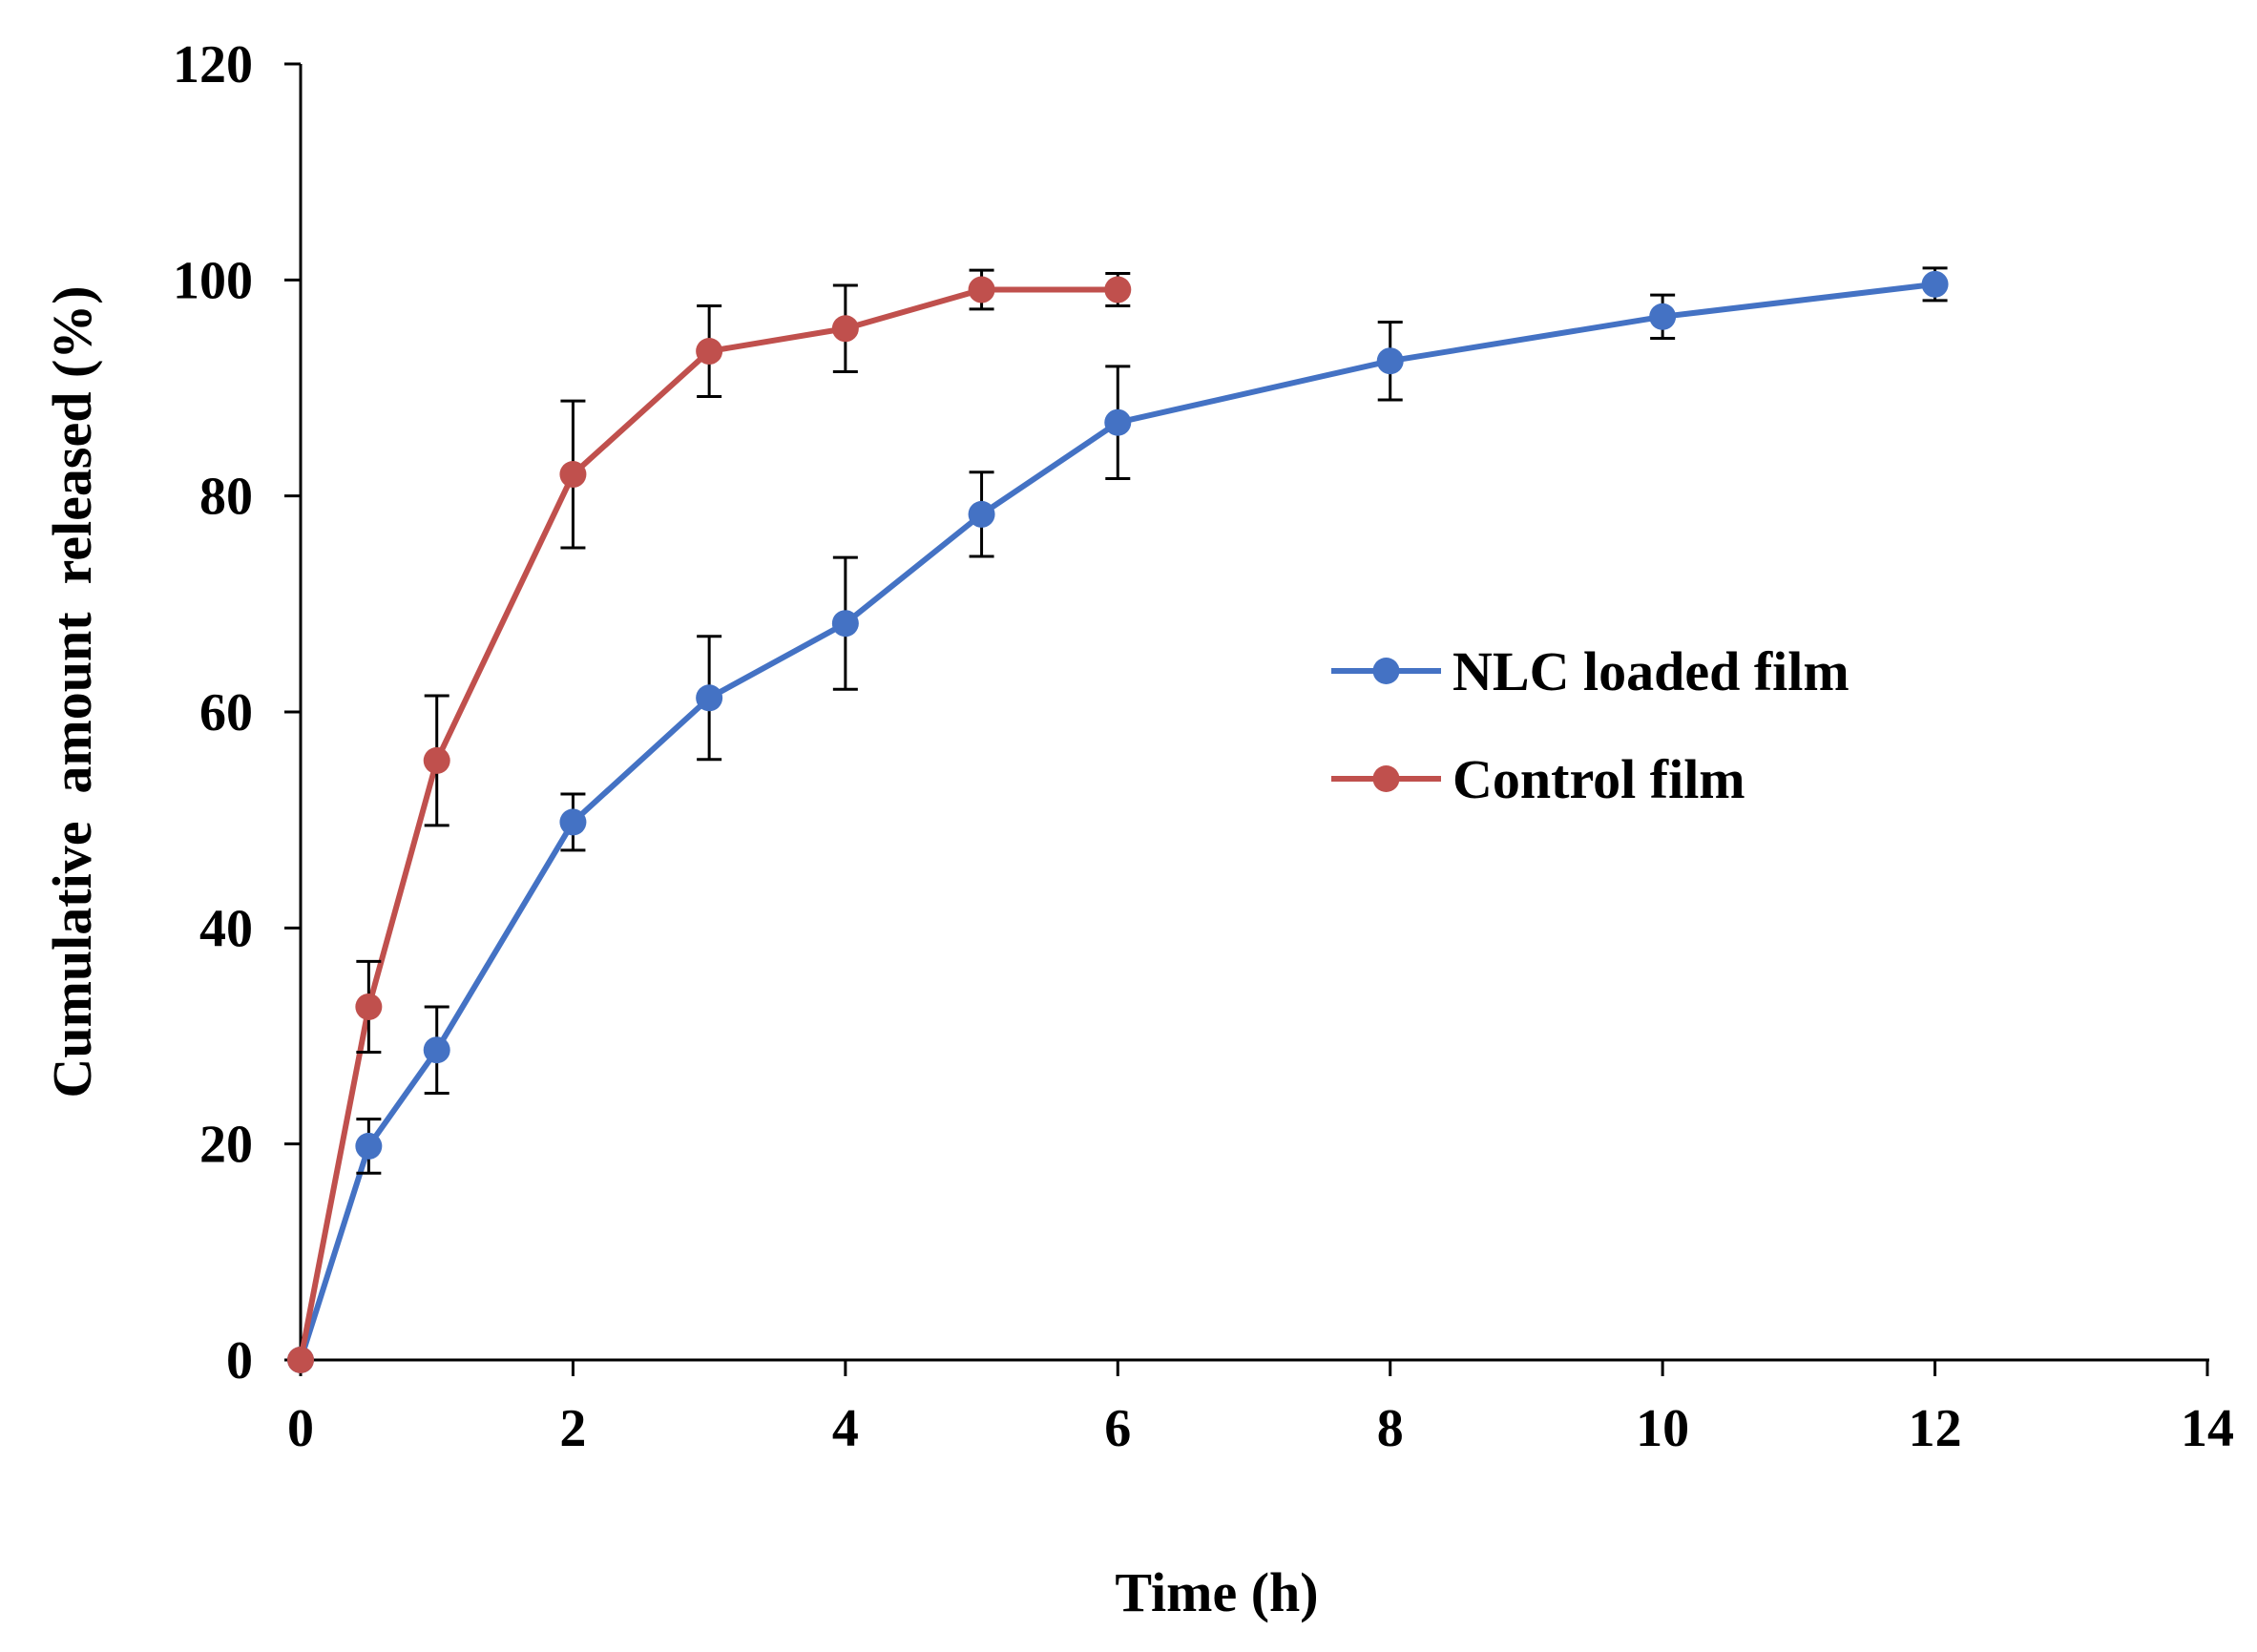 The width and height of the screenshot is (2257, 1652). I want to click on y-tick-label: 40, so click(226, 928).